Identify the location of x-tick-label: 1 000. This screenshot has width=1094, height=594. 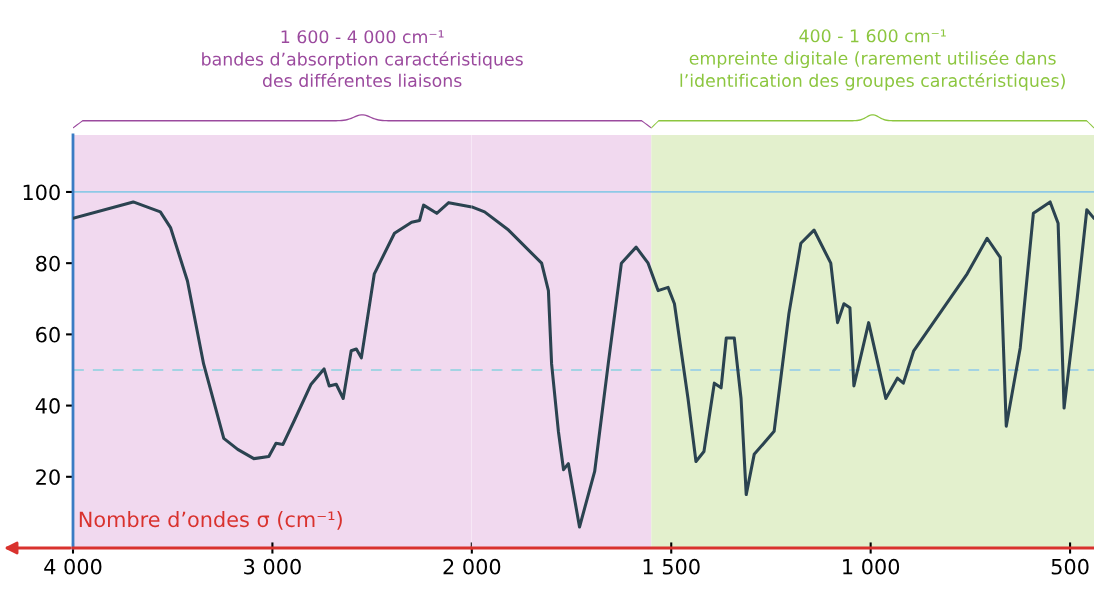
(871, 566).